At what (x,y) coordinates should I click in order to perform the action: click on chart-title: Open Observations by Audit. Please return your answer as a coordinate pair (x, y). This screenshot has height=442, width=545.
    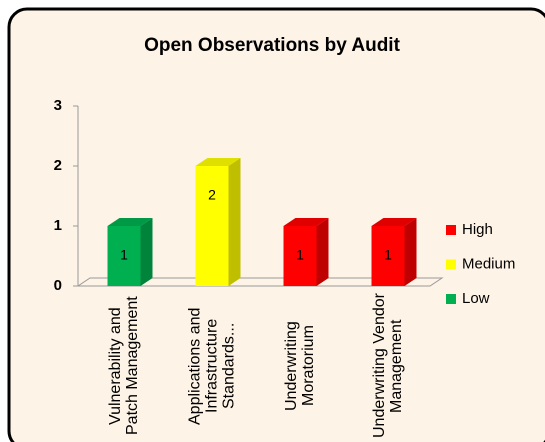
    Looking at the image, I should click on (272, 45).